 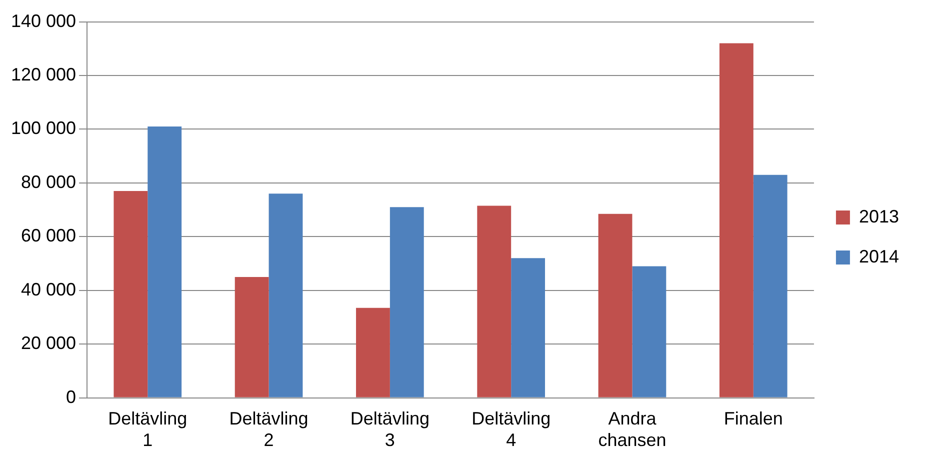 What do you see at coordinates (48, 236) in the screenshot?
I see `y-tick-label: 60 000` at bounding box center [48, 236].